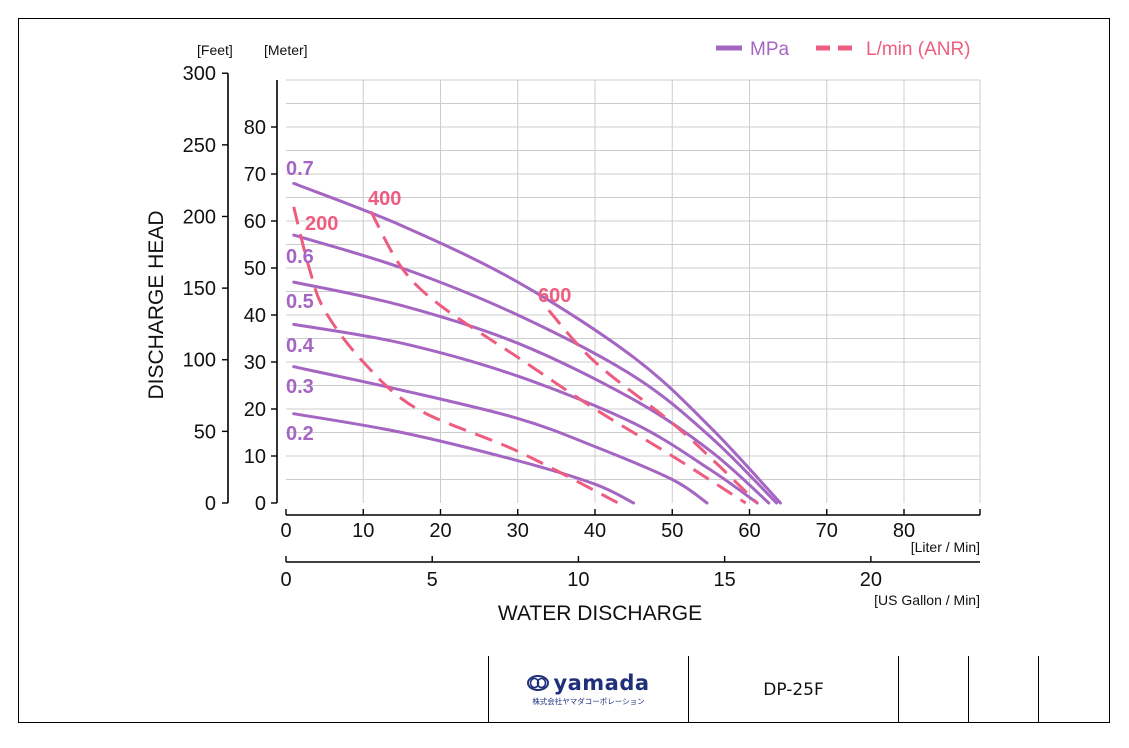 The width and height of the screenshot is (1129, 748). I want to click on meter-tick-label: 20, so click(255, 410).